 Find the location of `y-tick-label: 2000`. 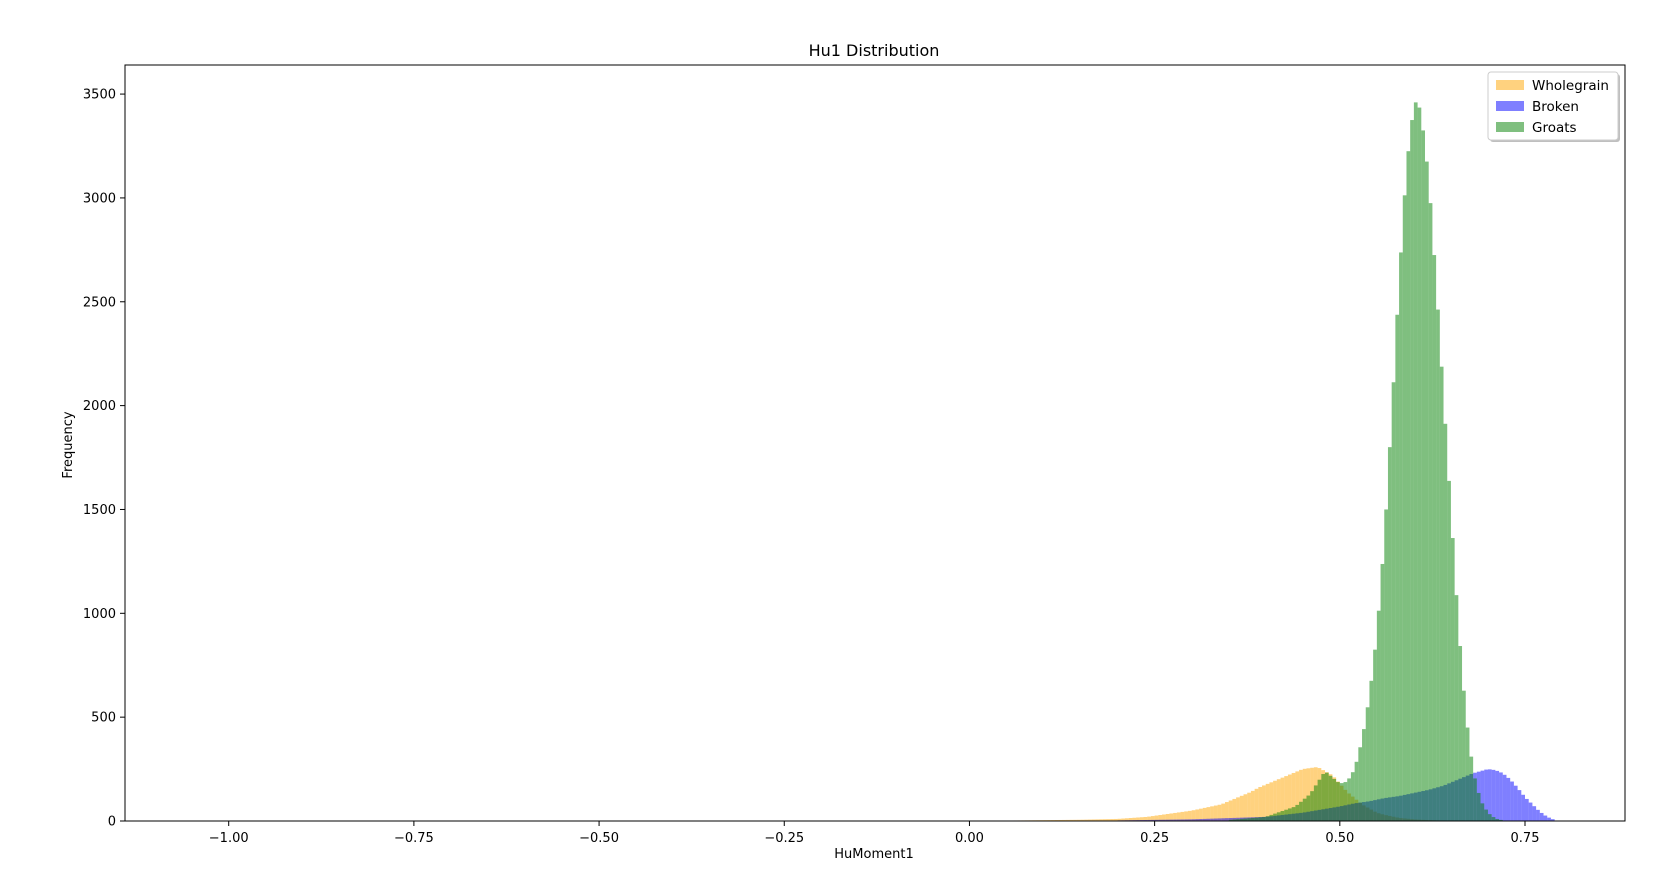

y-tick-label: 2000 is located at coordinates (99, 406).